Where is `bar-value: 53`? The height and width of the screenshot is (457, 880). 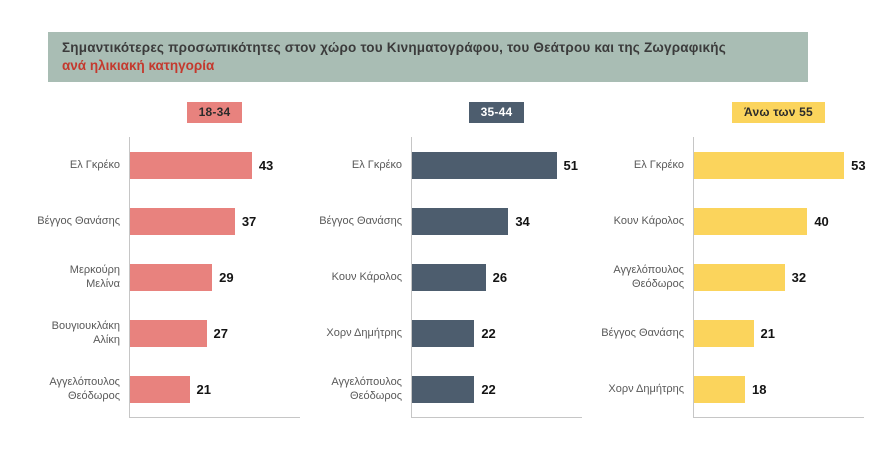 bar-value: 53 is located at coordinates (858, 165).